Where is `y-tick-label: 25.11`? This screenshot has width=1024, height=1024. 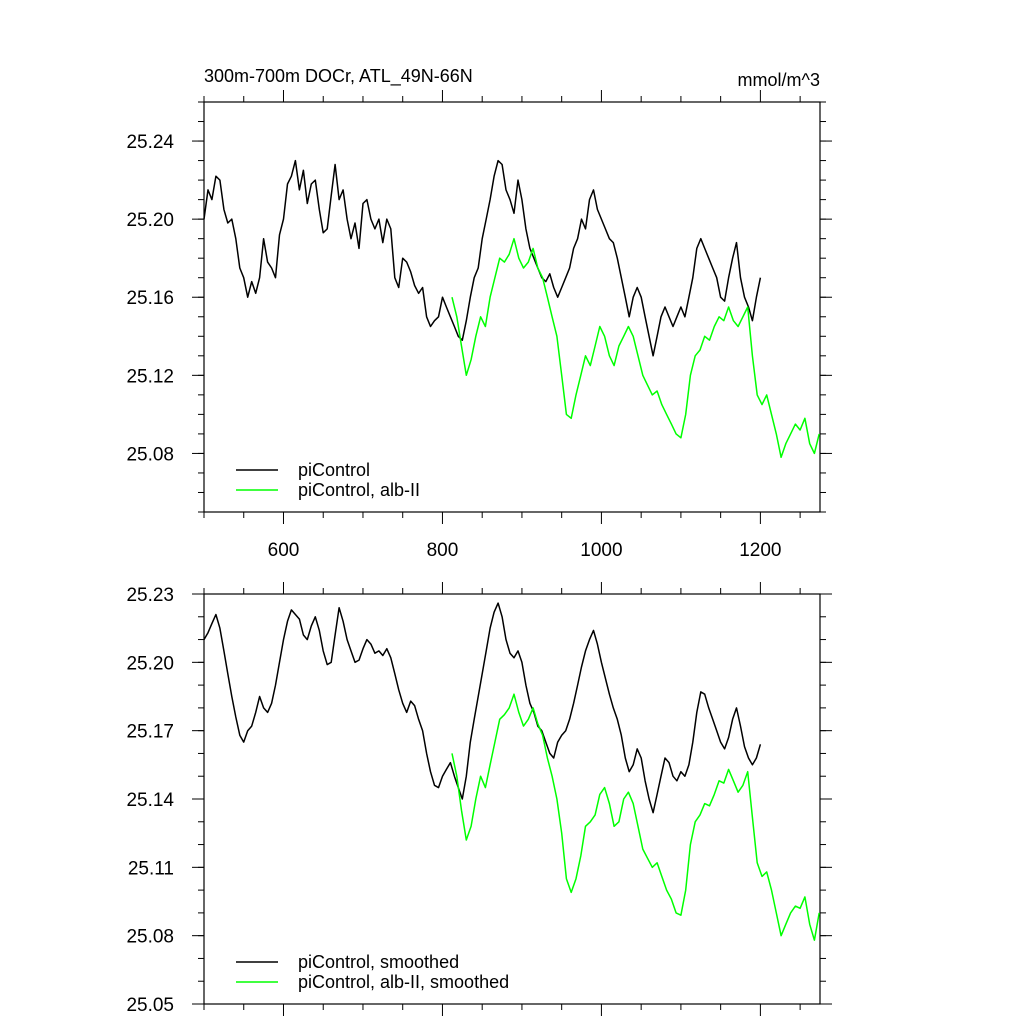
y-tick-label: 25.11 is located at coordinates (151, 868).